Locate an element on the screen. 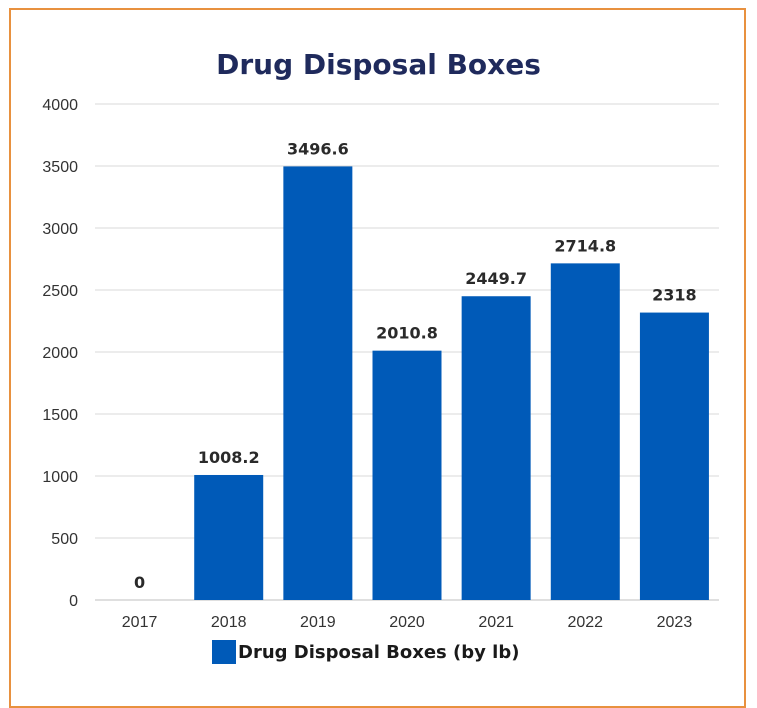 The image size is (757, 708). data-label: 2714.8 is located at coordinates (585, 245).